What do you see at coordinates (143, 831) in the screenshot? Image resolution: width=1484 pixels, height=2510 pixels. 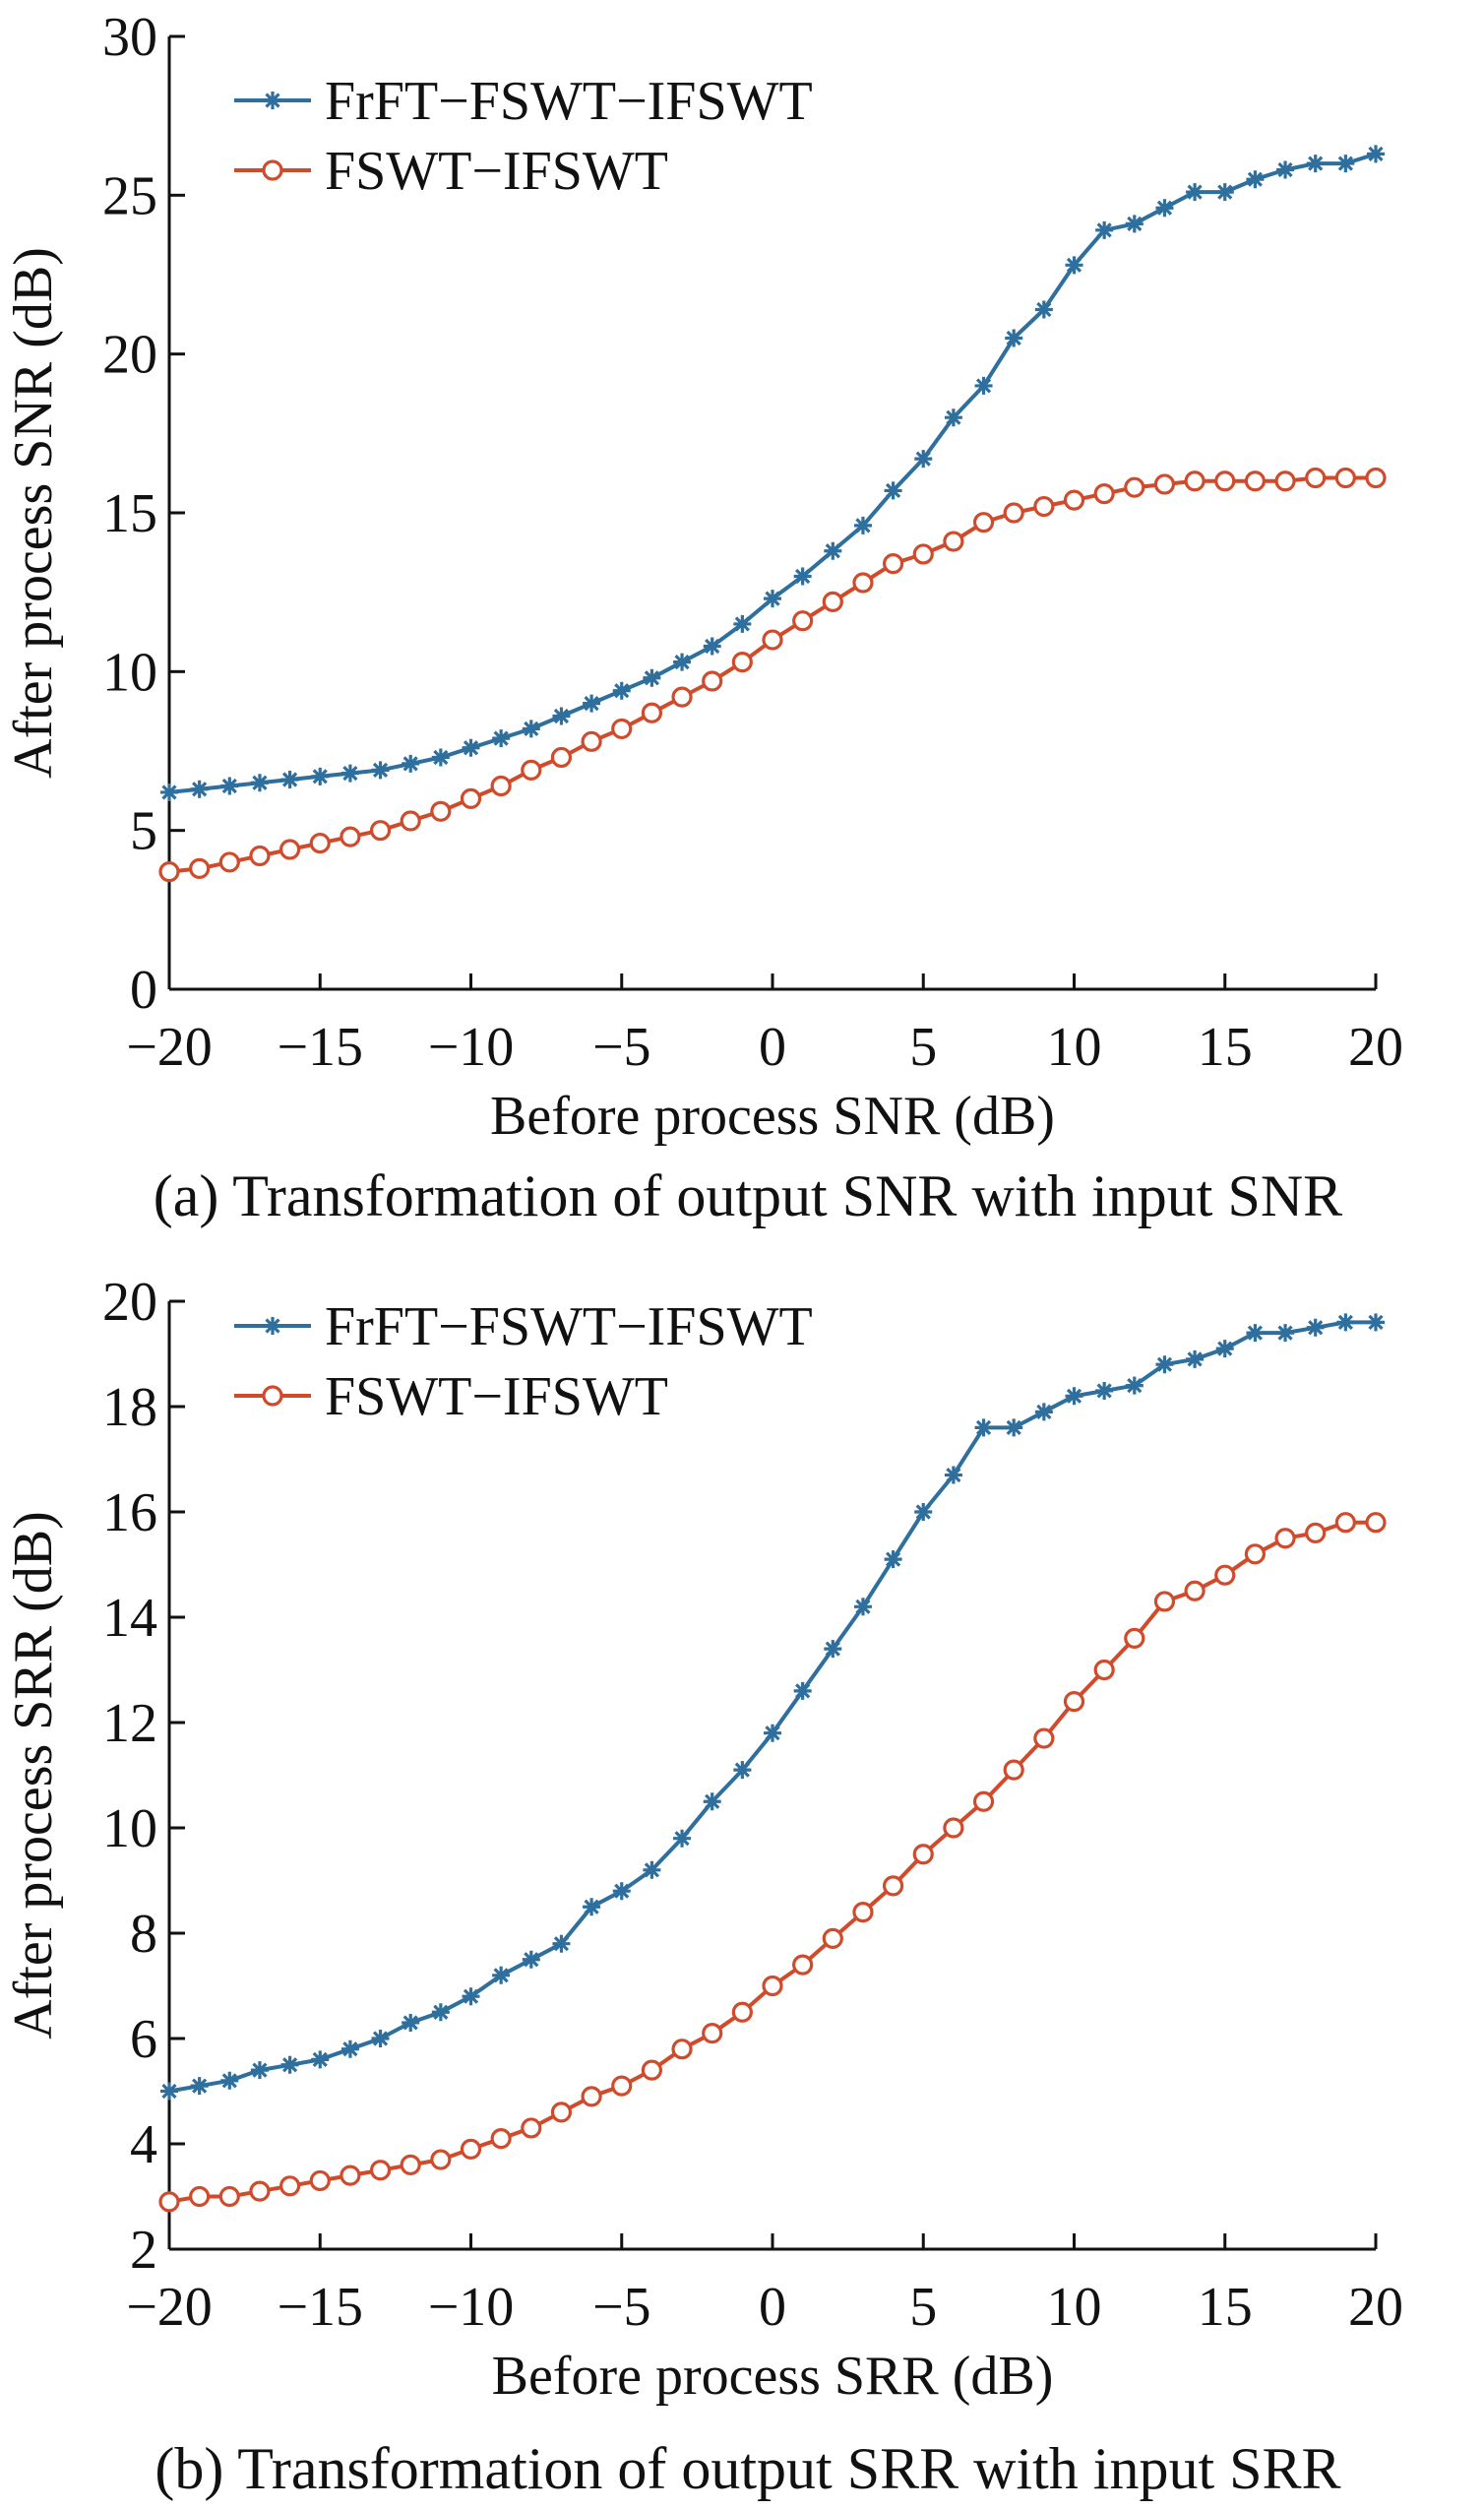 I see `y-tick-label: 5` at bounding box center [143, 831].